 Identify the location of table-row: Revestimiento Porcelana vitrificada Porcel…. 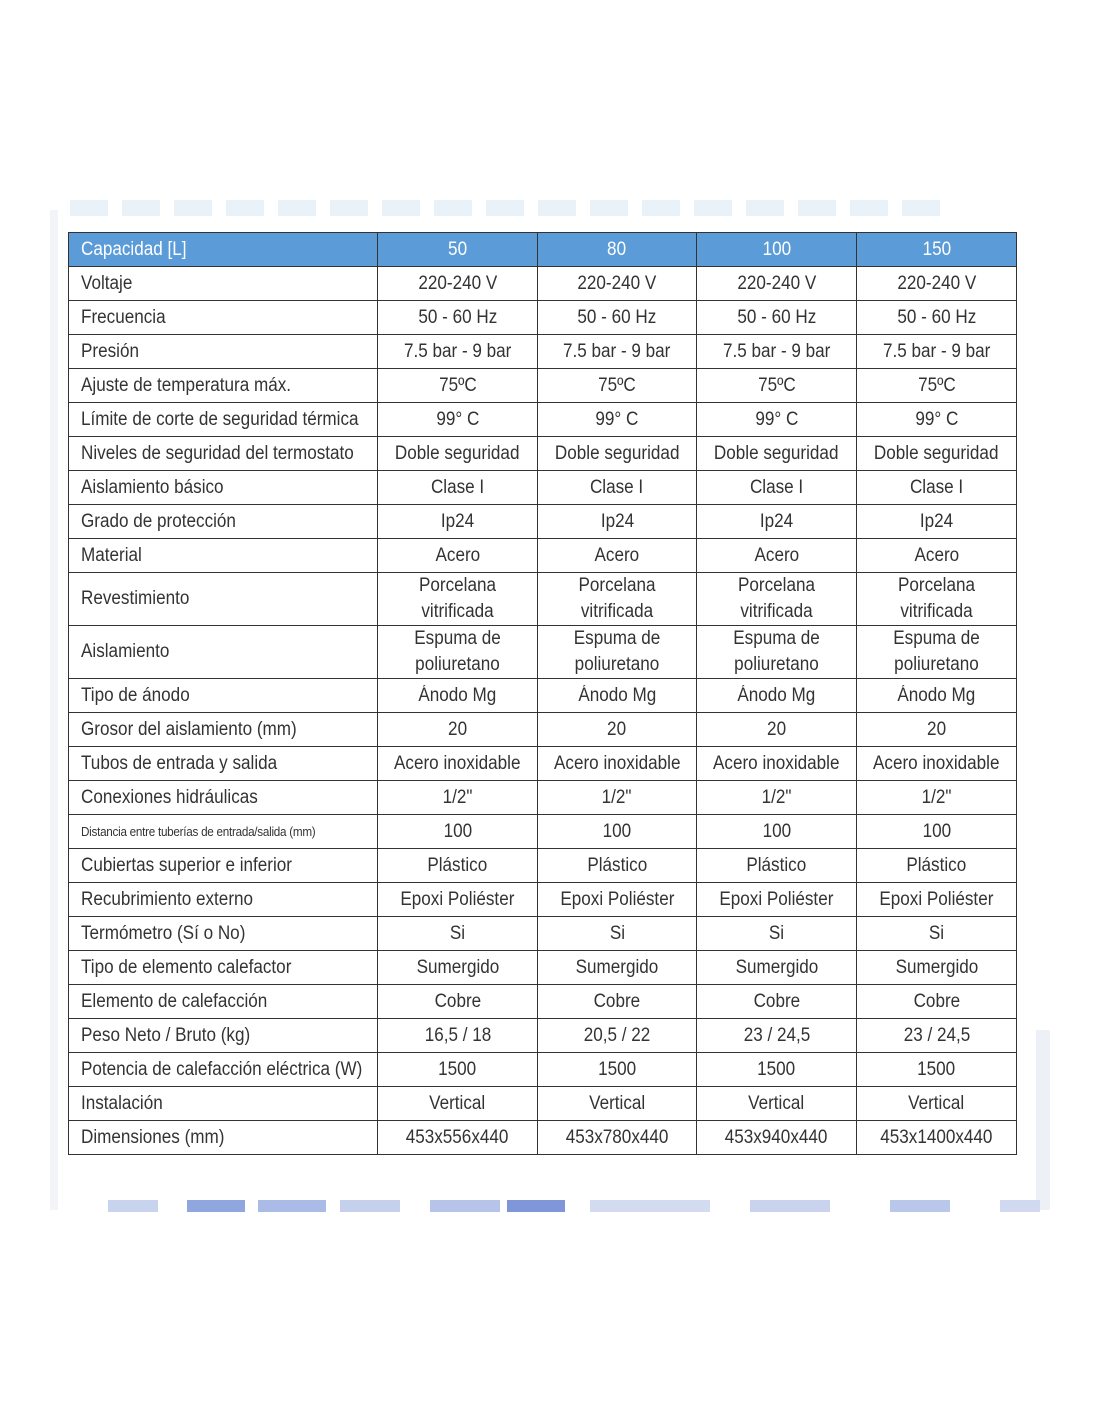
(542, 599).